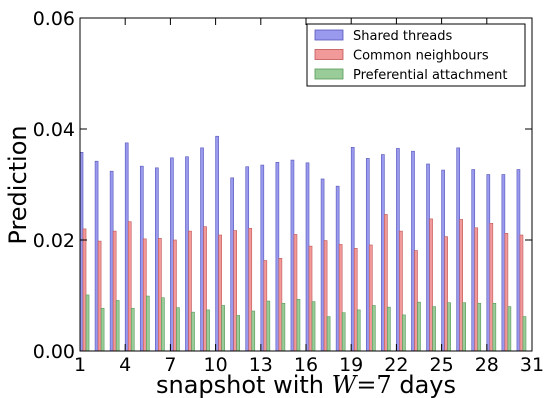 The image size is (544, 398). Describe the element at coordinates (329, 35) in the screenshot. I see `legend-swatch-shared-threads` at that location.